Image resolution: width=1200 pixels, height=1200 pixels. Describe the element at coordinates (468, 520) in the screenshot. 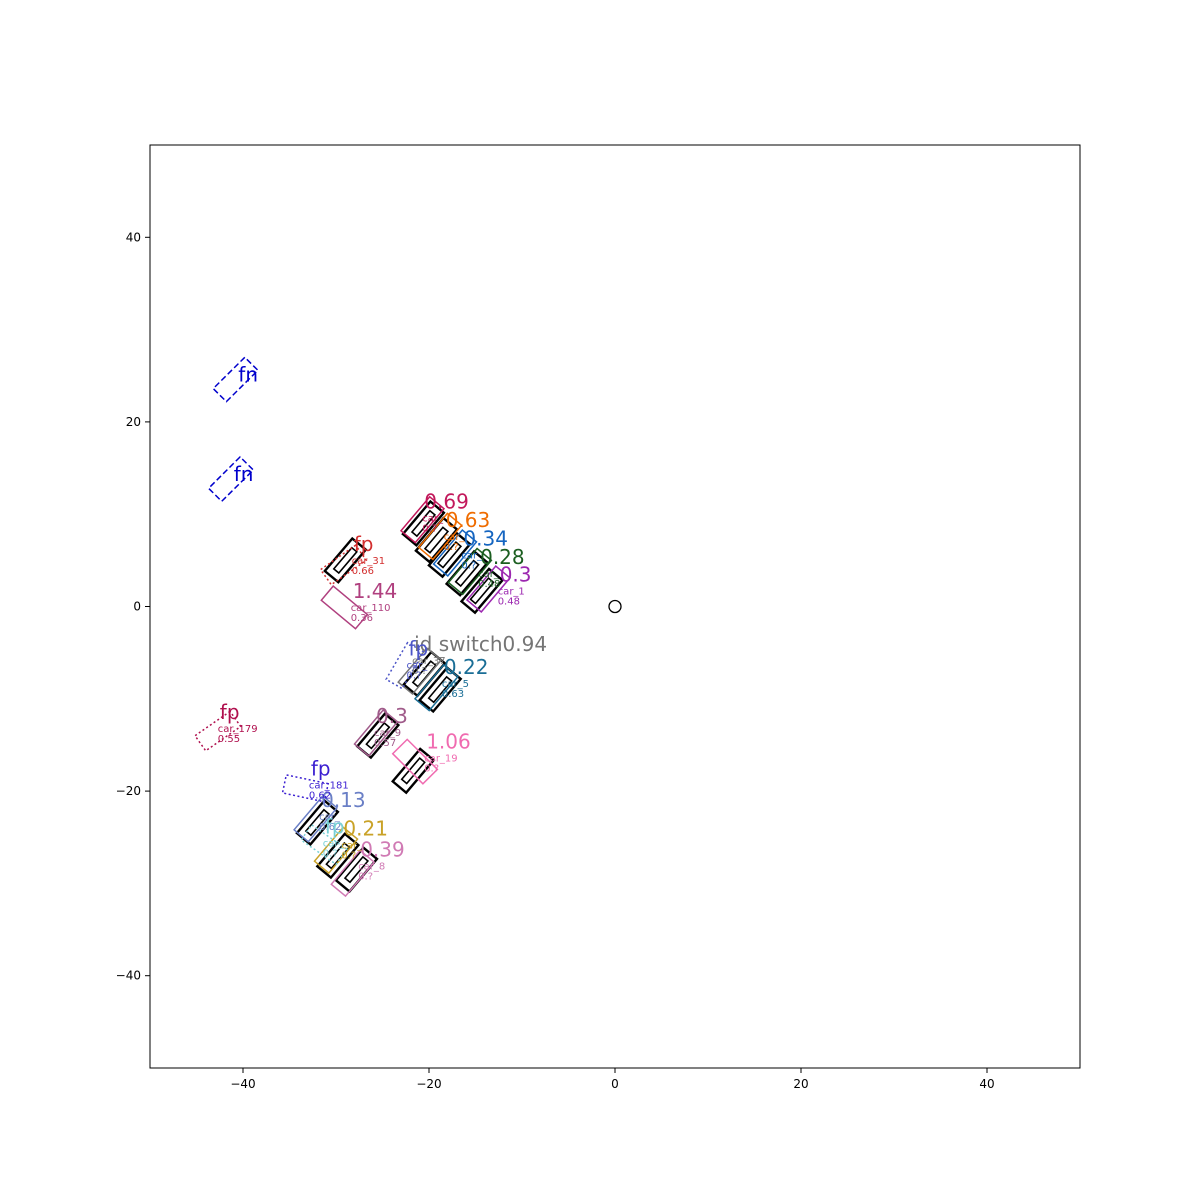

I see `prediction-score-label: 0.63` at that location.